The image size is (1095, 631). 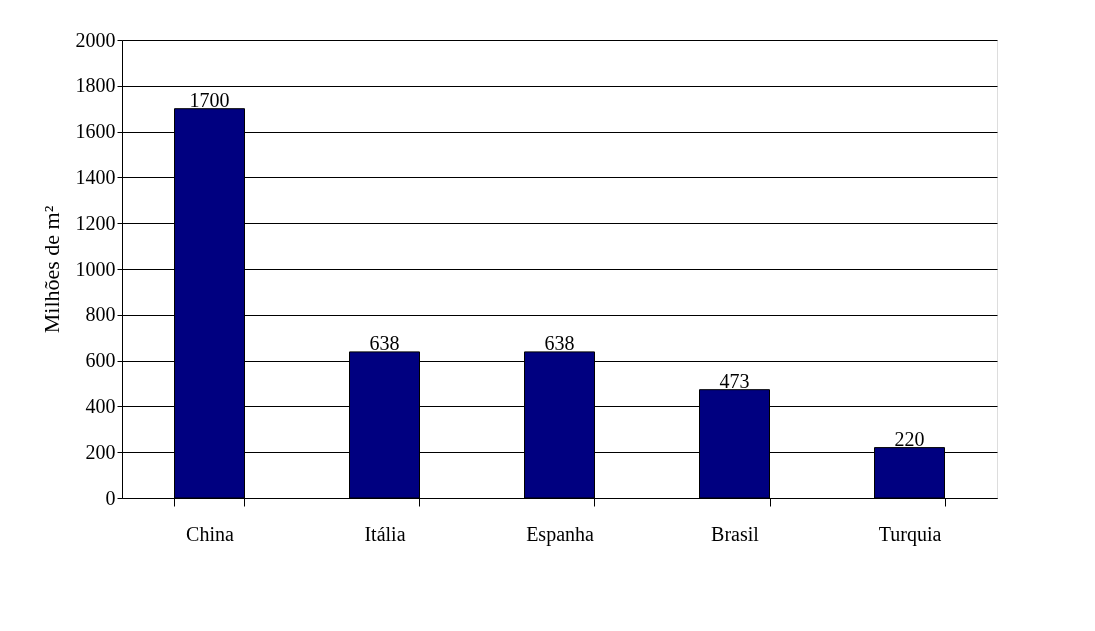 What do you see at coordinates (909, 438) in the screenshot?
I see `data-label: 220` at bounding box center [909, 438].